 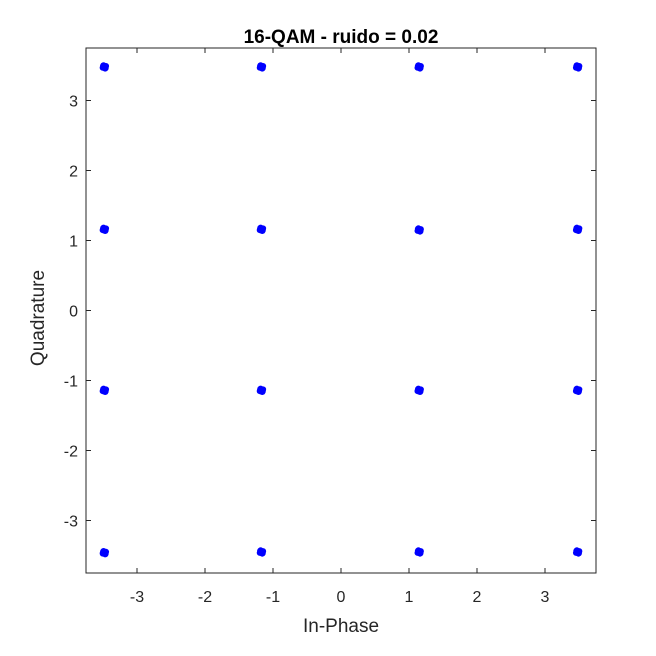 I want to click on x-tick-label: 3, so click(x=545, y=597).